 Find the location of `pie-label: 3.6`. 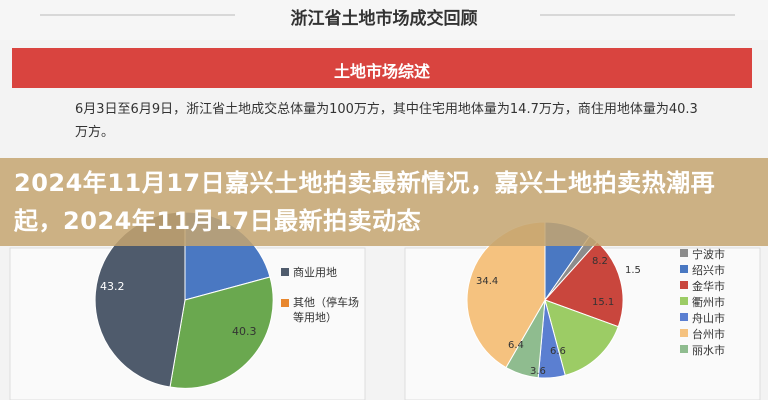

pie-label: 3.6 is located at coordinates (538, 371).